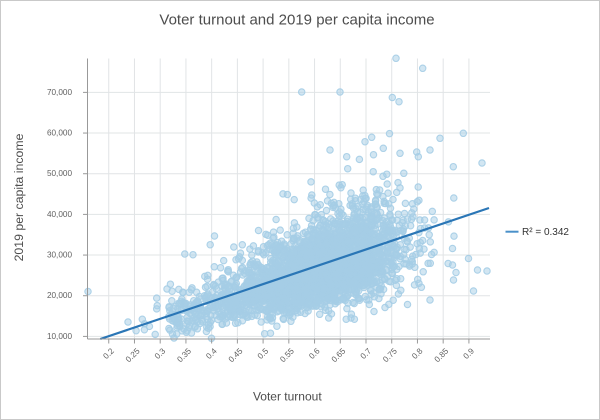 The image size is (600, 420). What do you see at coordinates (59, 133) in the screenshot?
I see `svg-text: 60,000` at bounding box center [59, 133].